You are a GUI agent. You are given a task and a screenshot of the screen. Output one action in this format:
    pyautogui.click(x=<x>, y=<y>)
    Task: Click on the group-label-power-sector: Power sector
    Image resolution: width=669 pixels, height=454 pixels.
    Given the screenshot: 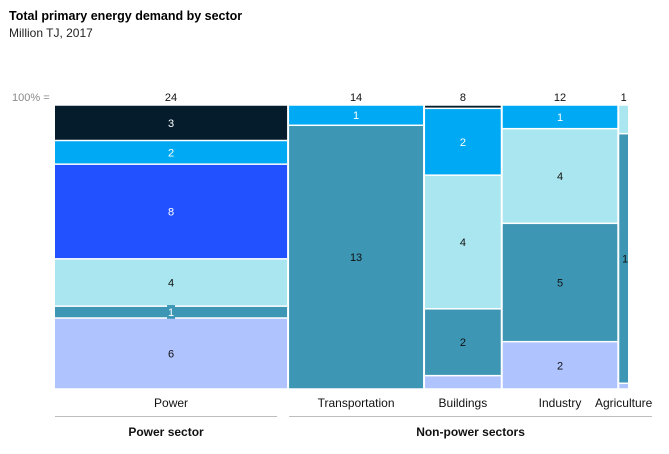 What is the action you would take?
    pyautogui.click(x=166, y=432)
    